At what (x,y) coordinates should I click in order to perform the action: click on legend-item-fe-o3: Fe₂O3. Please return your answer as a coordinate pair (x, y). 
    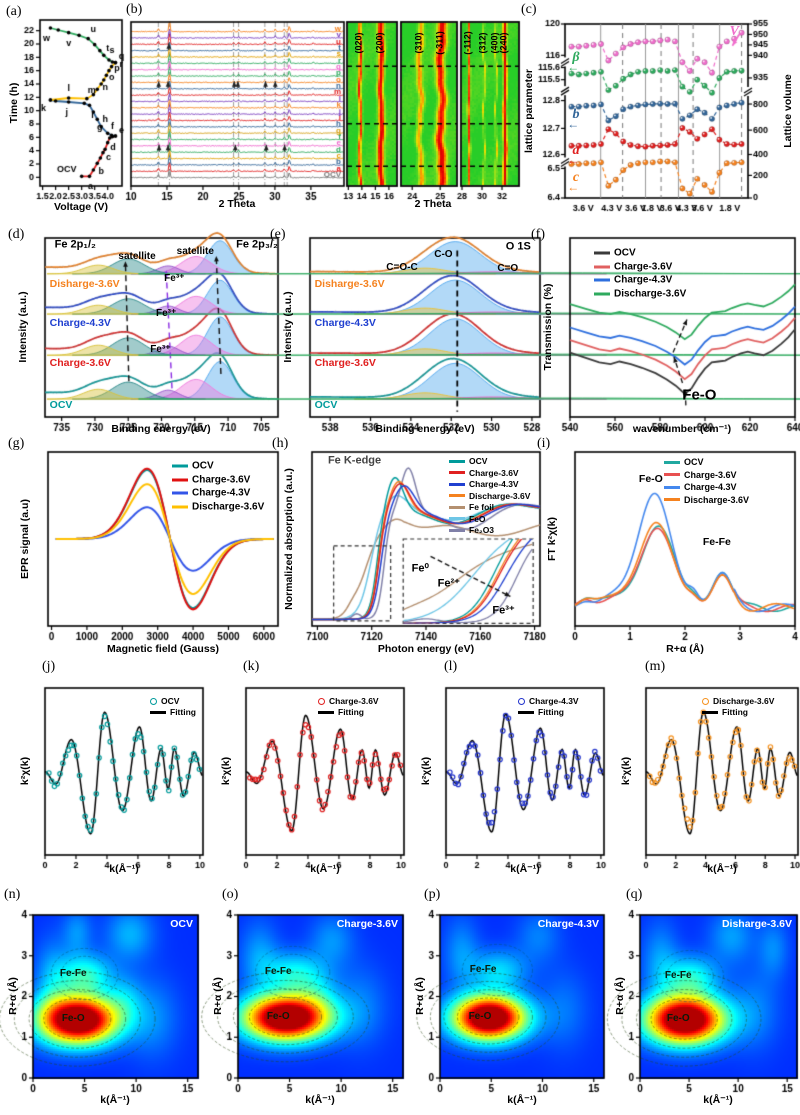
    Looking at the image, I should click on (471, 530).